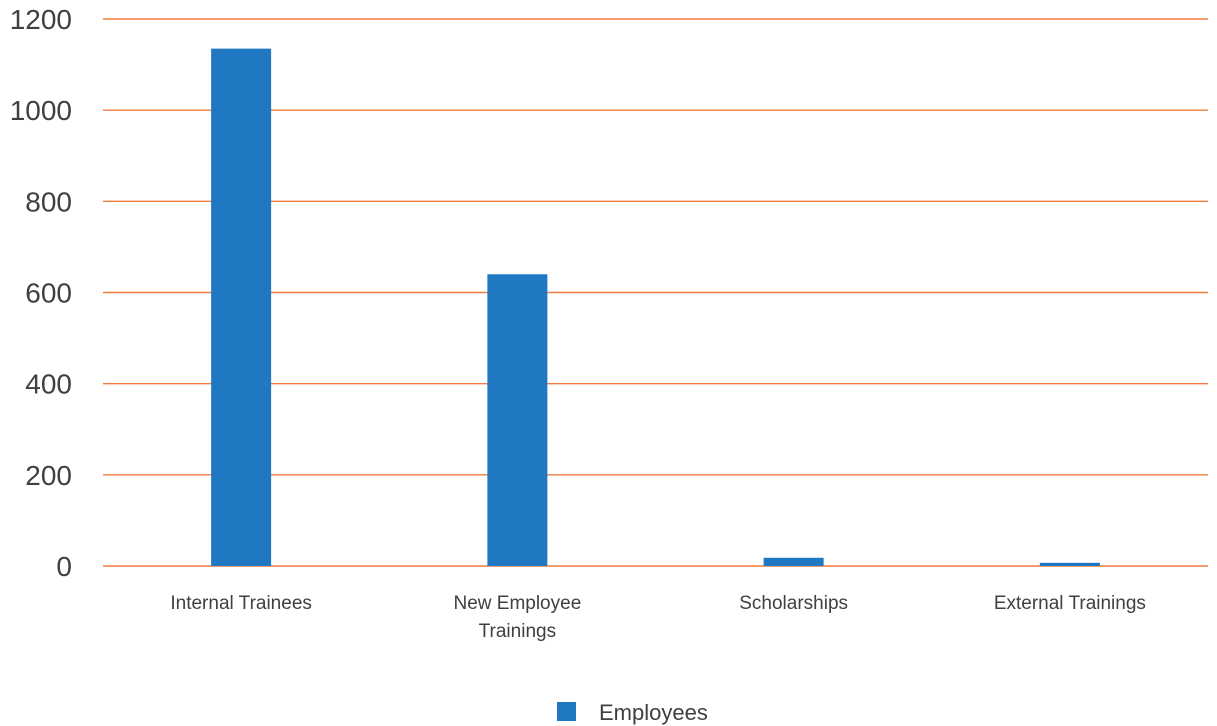 The width and height of the screenshot is (1217, 726). Describe the element at coordinates (64, 566) in the screenshot. I see `y-tick-label: 0` at that location.